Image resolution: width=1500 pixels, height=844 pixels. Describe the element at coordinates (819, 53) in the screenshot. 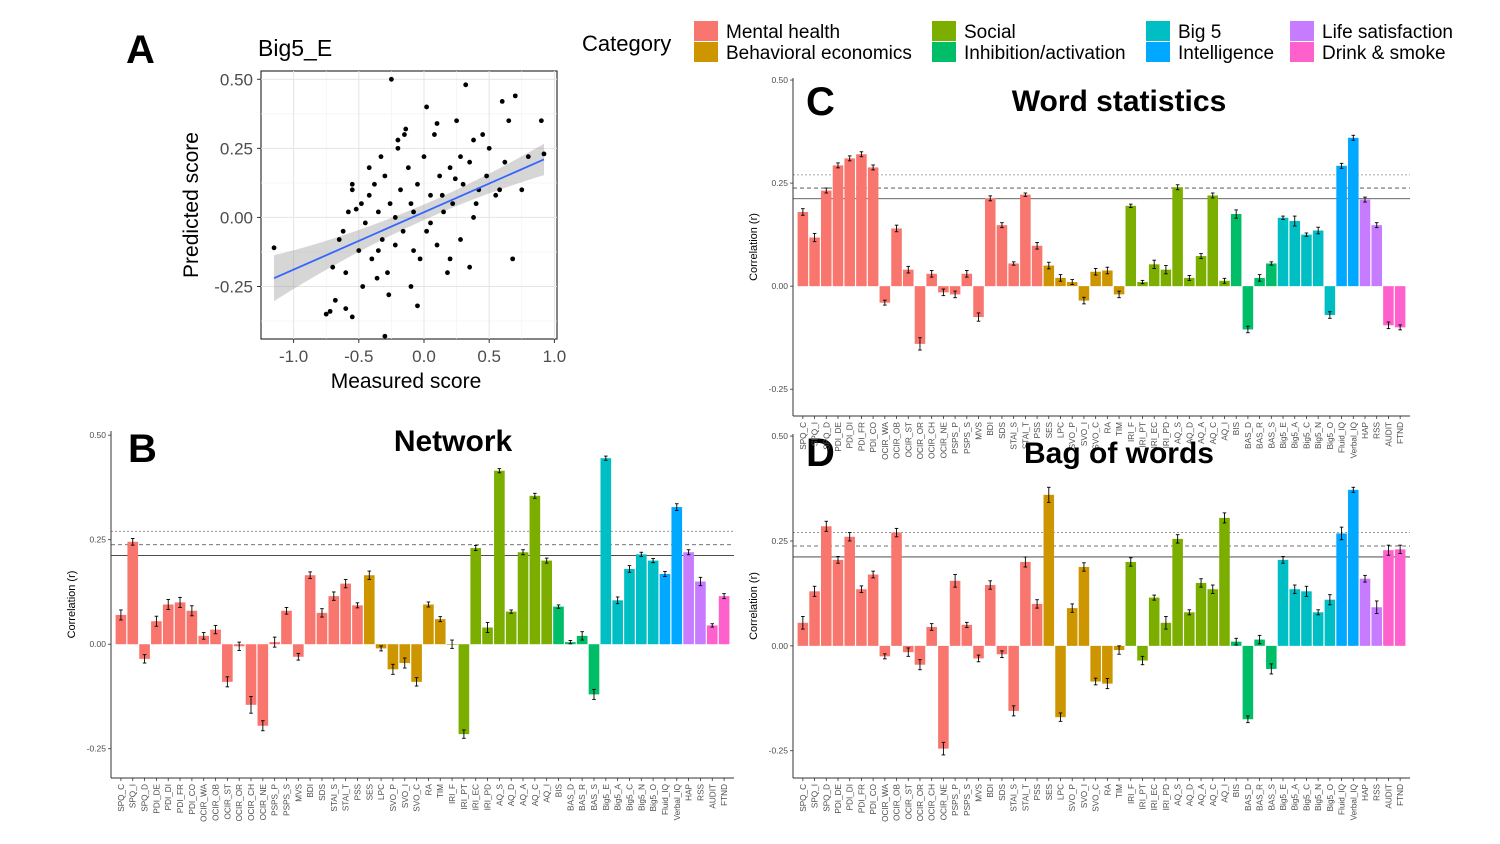

I see `legend-label: Behavioral economics` at that location.